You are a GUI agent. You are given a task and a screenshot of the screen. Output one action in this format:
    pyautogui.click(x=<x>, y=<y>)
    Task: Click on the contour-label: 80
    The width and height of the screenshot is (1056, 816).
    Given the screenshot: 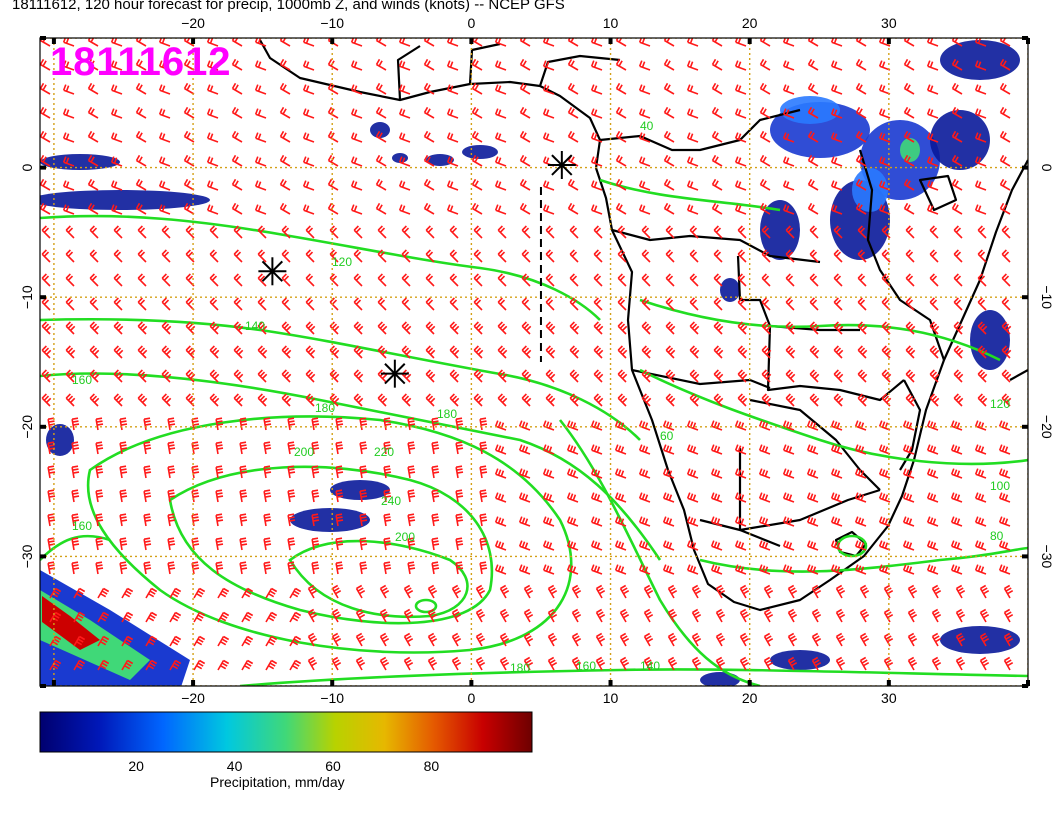 What is the action you would take?
    pyautogui.click(x=997, y=536)
    